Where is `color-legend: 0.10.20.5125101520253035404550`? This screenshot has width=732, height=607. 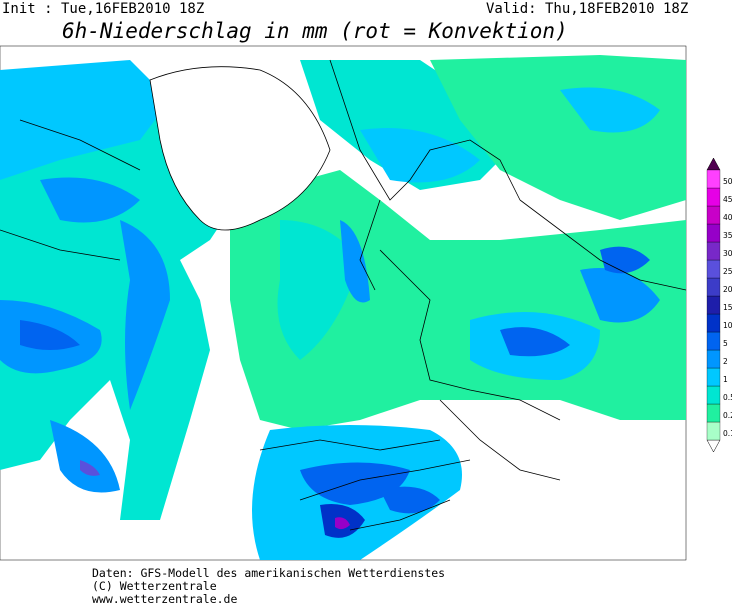 color-legend: 0.10.20.5125101520253035404550 is located at coordinates (719, 305).